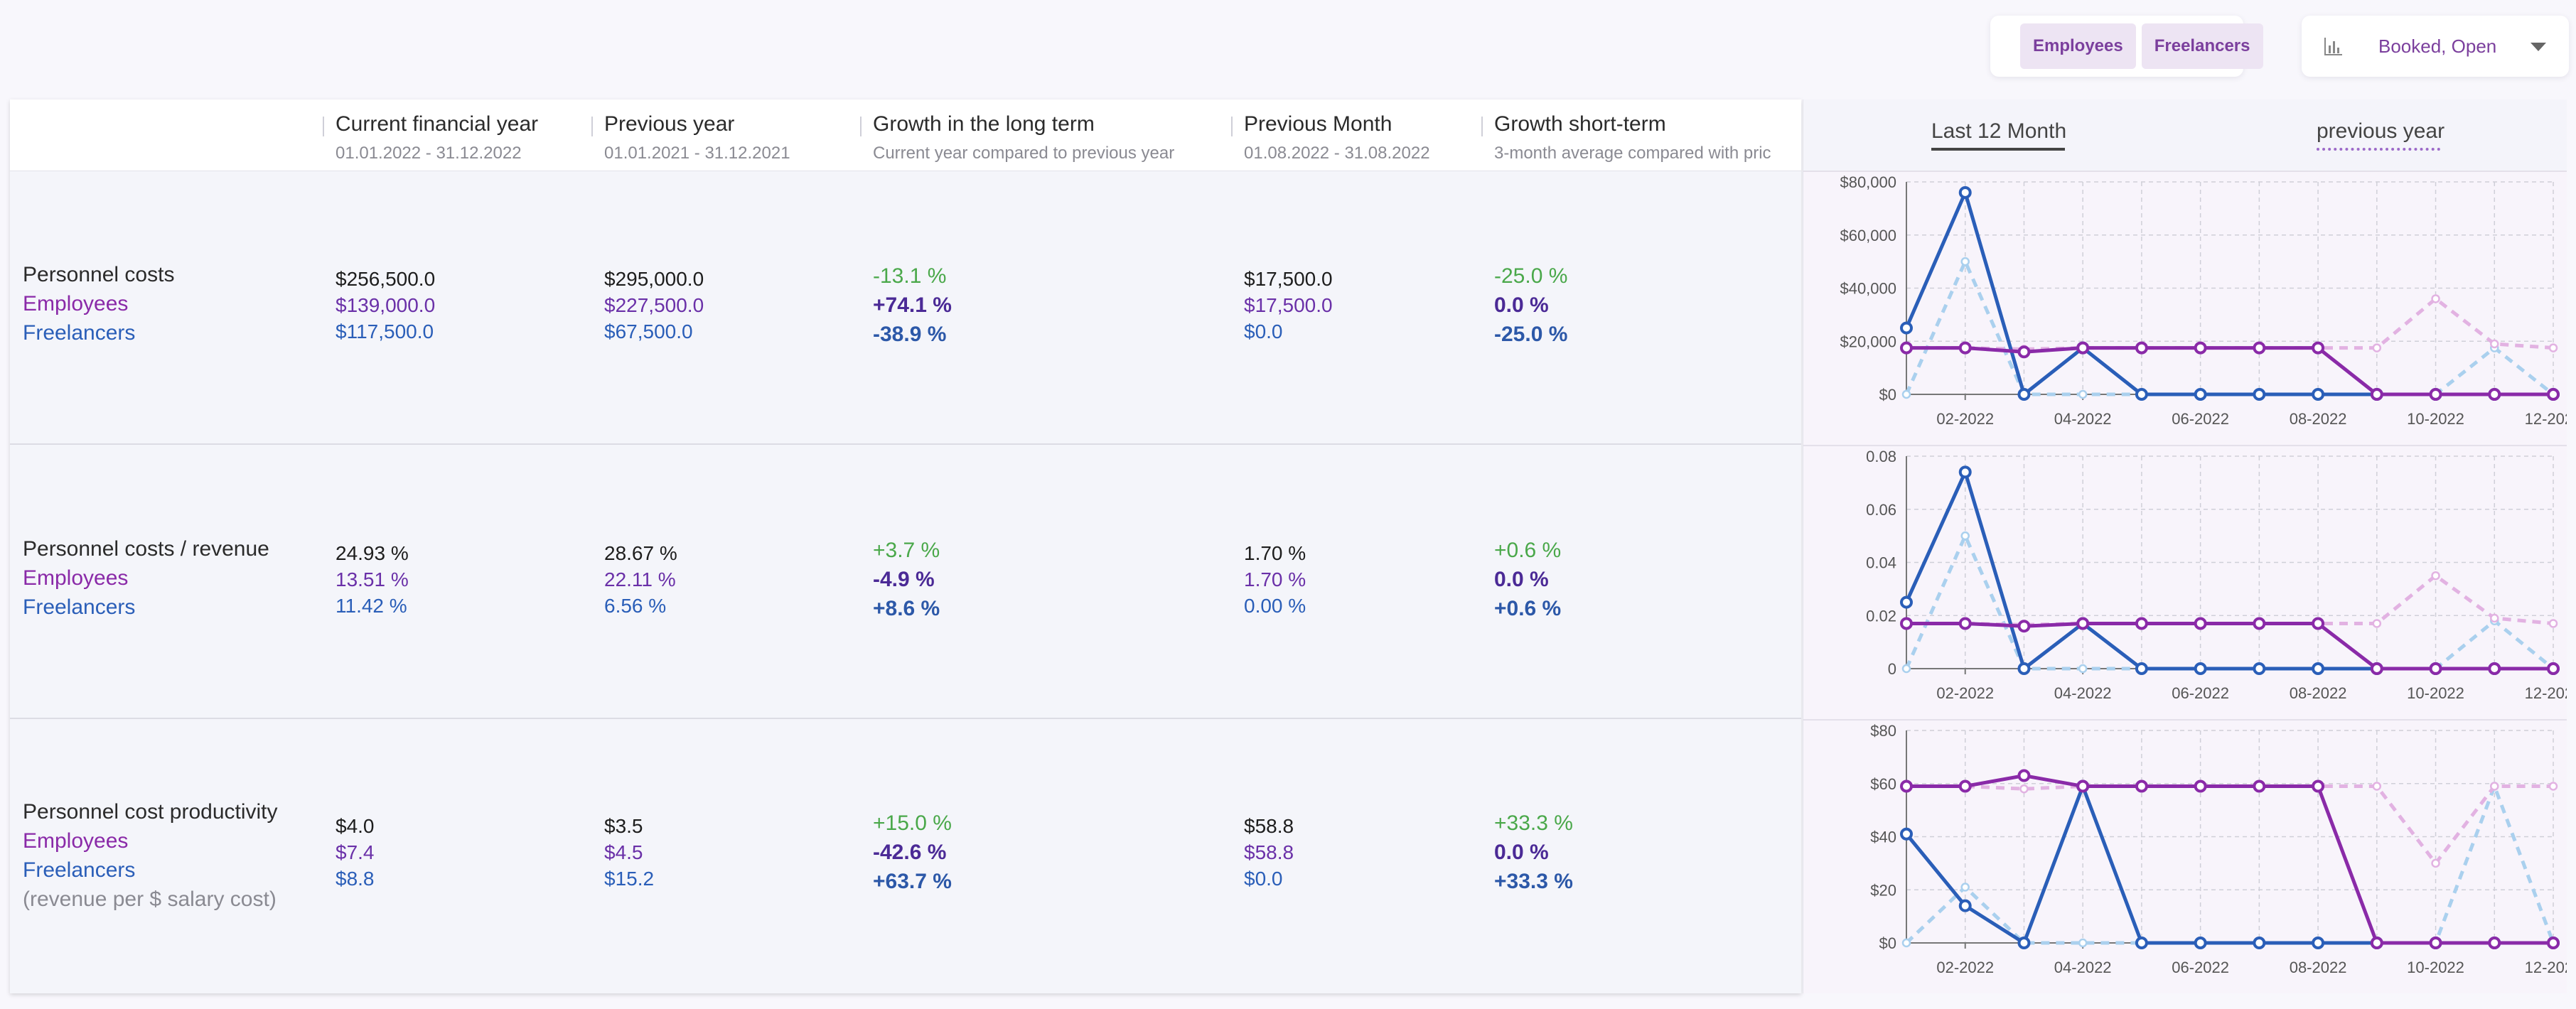 This screenshot has height=1009, width=2576. I want to click on previous-year-legend-line, so click(2378, 149).